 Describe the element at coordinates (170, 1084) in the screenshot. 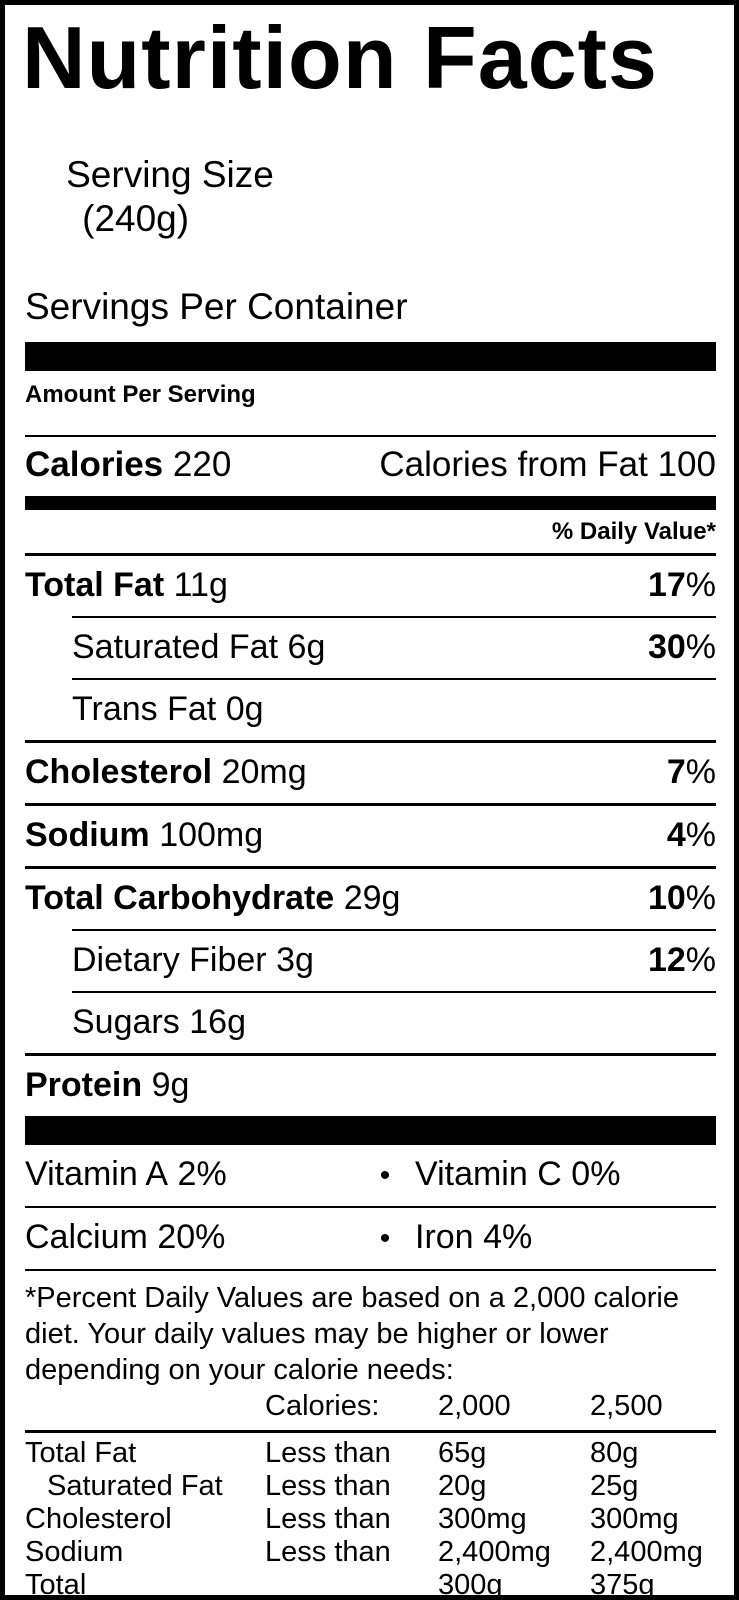

I see `nutrient-amount: 9g` at that location.